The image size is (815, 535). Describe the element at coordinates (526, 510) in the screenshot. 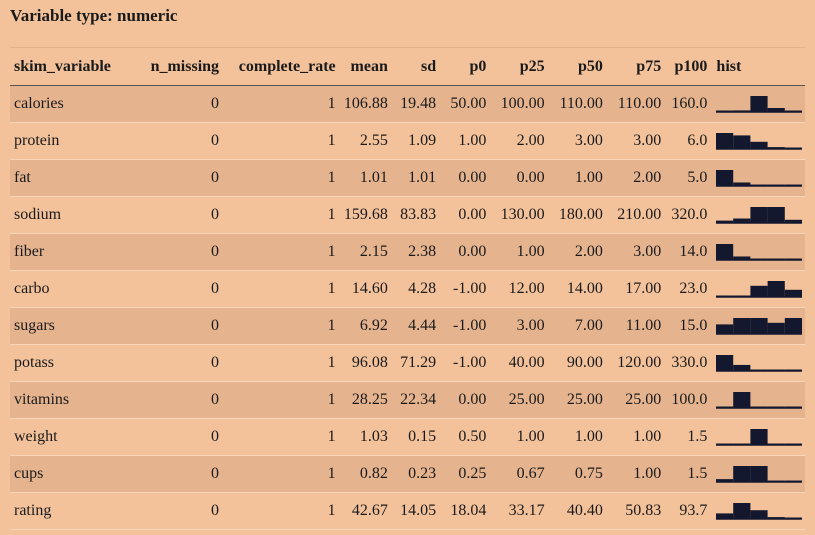

I see `cell-p25: 33.17` at that location.